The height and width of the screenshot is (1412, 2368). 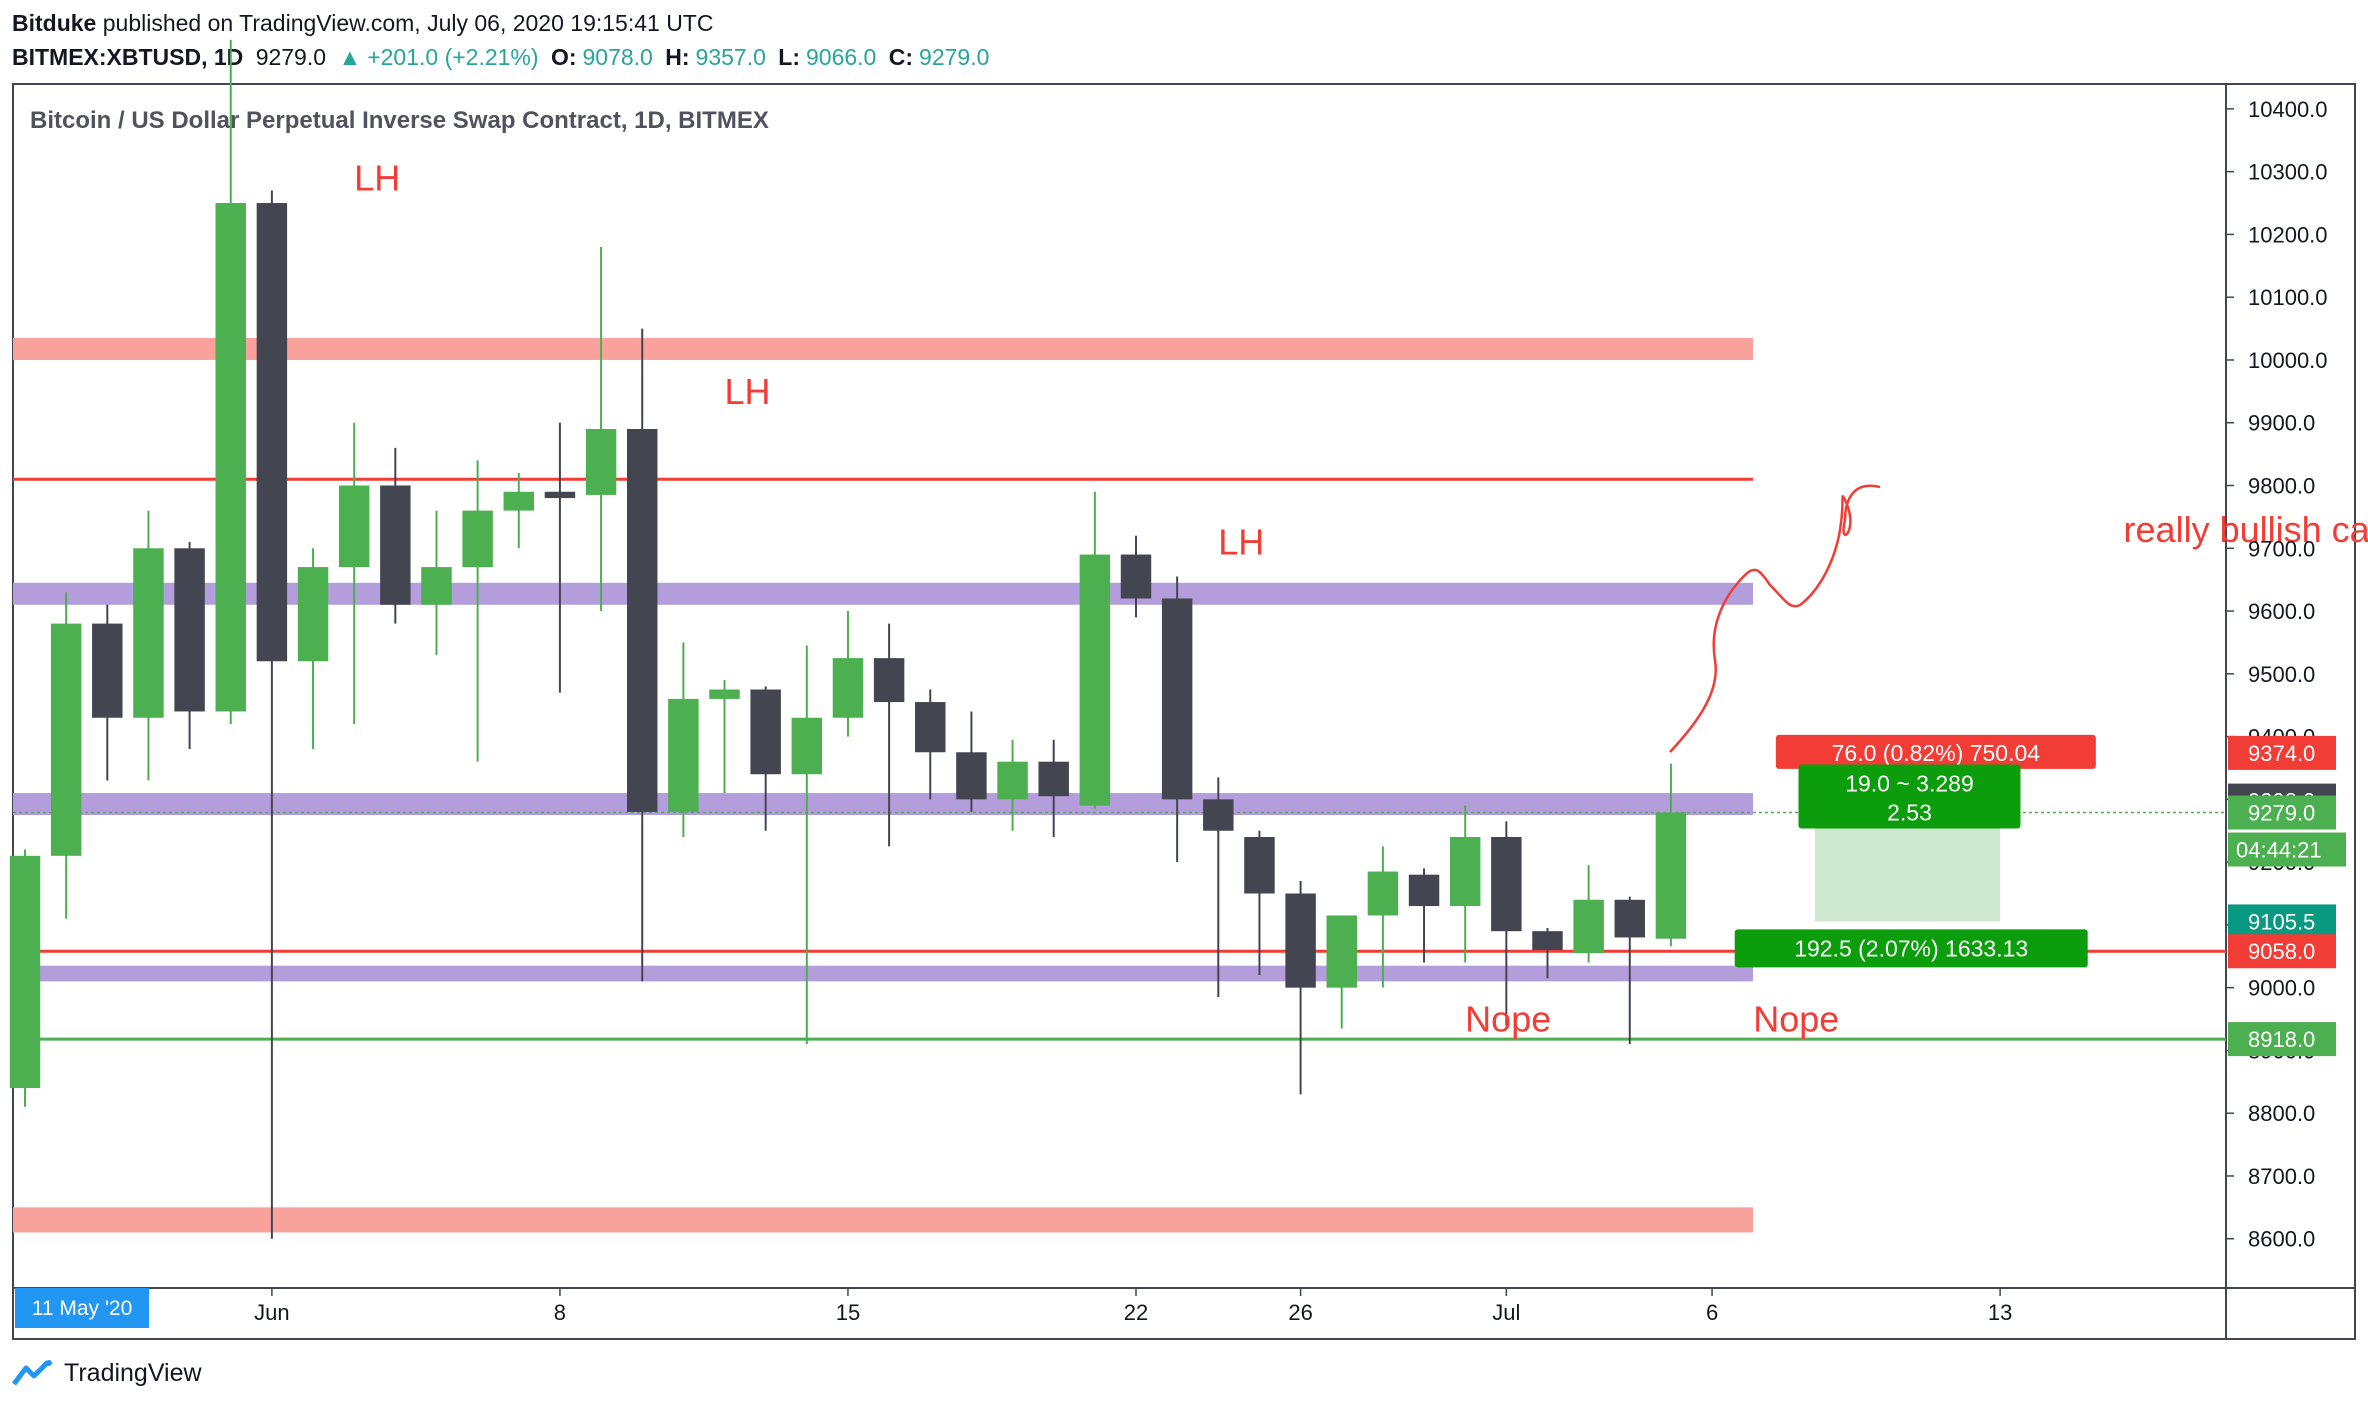 I want to click on author-name: Bitduke, so click(x=54, y=23).